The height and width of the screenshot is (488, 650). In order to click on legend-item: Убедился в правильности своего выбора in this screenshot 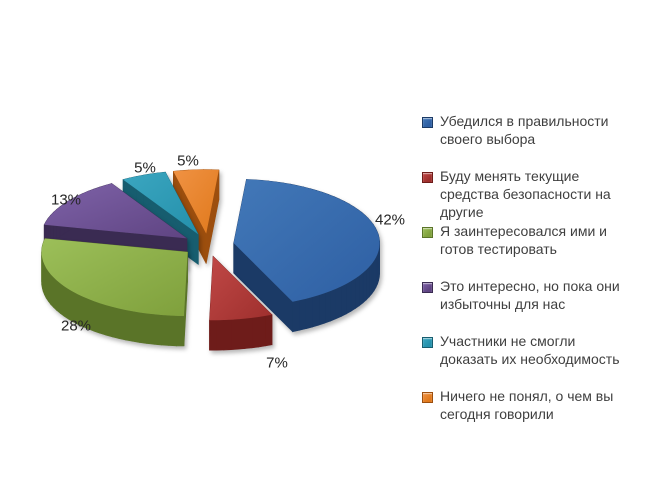, I will do `click(531, 139)`.